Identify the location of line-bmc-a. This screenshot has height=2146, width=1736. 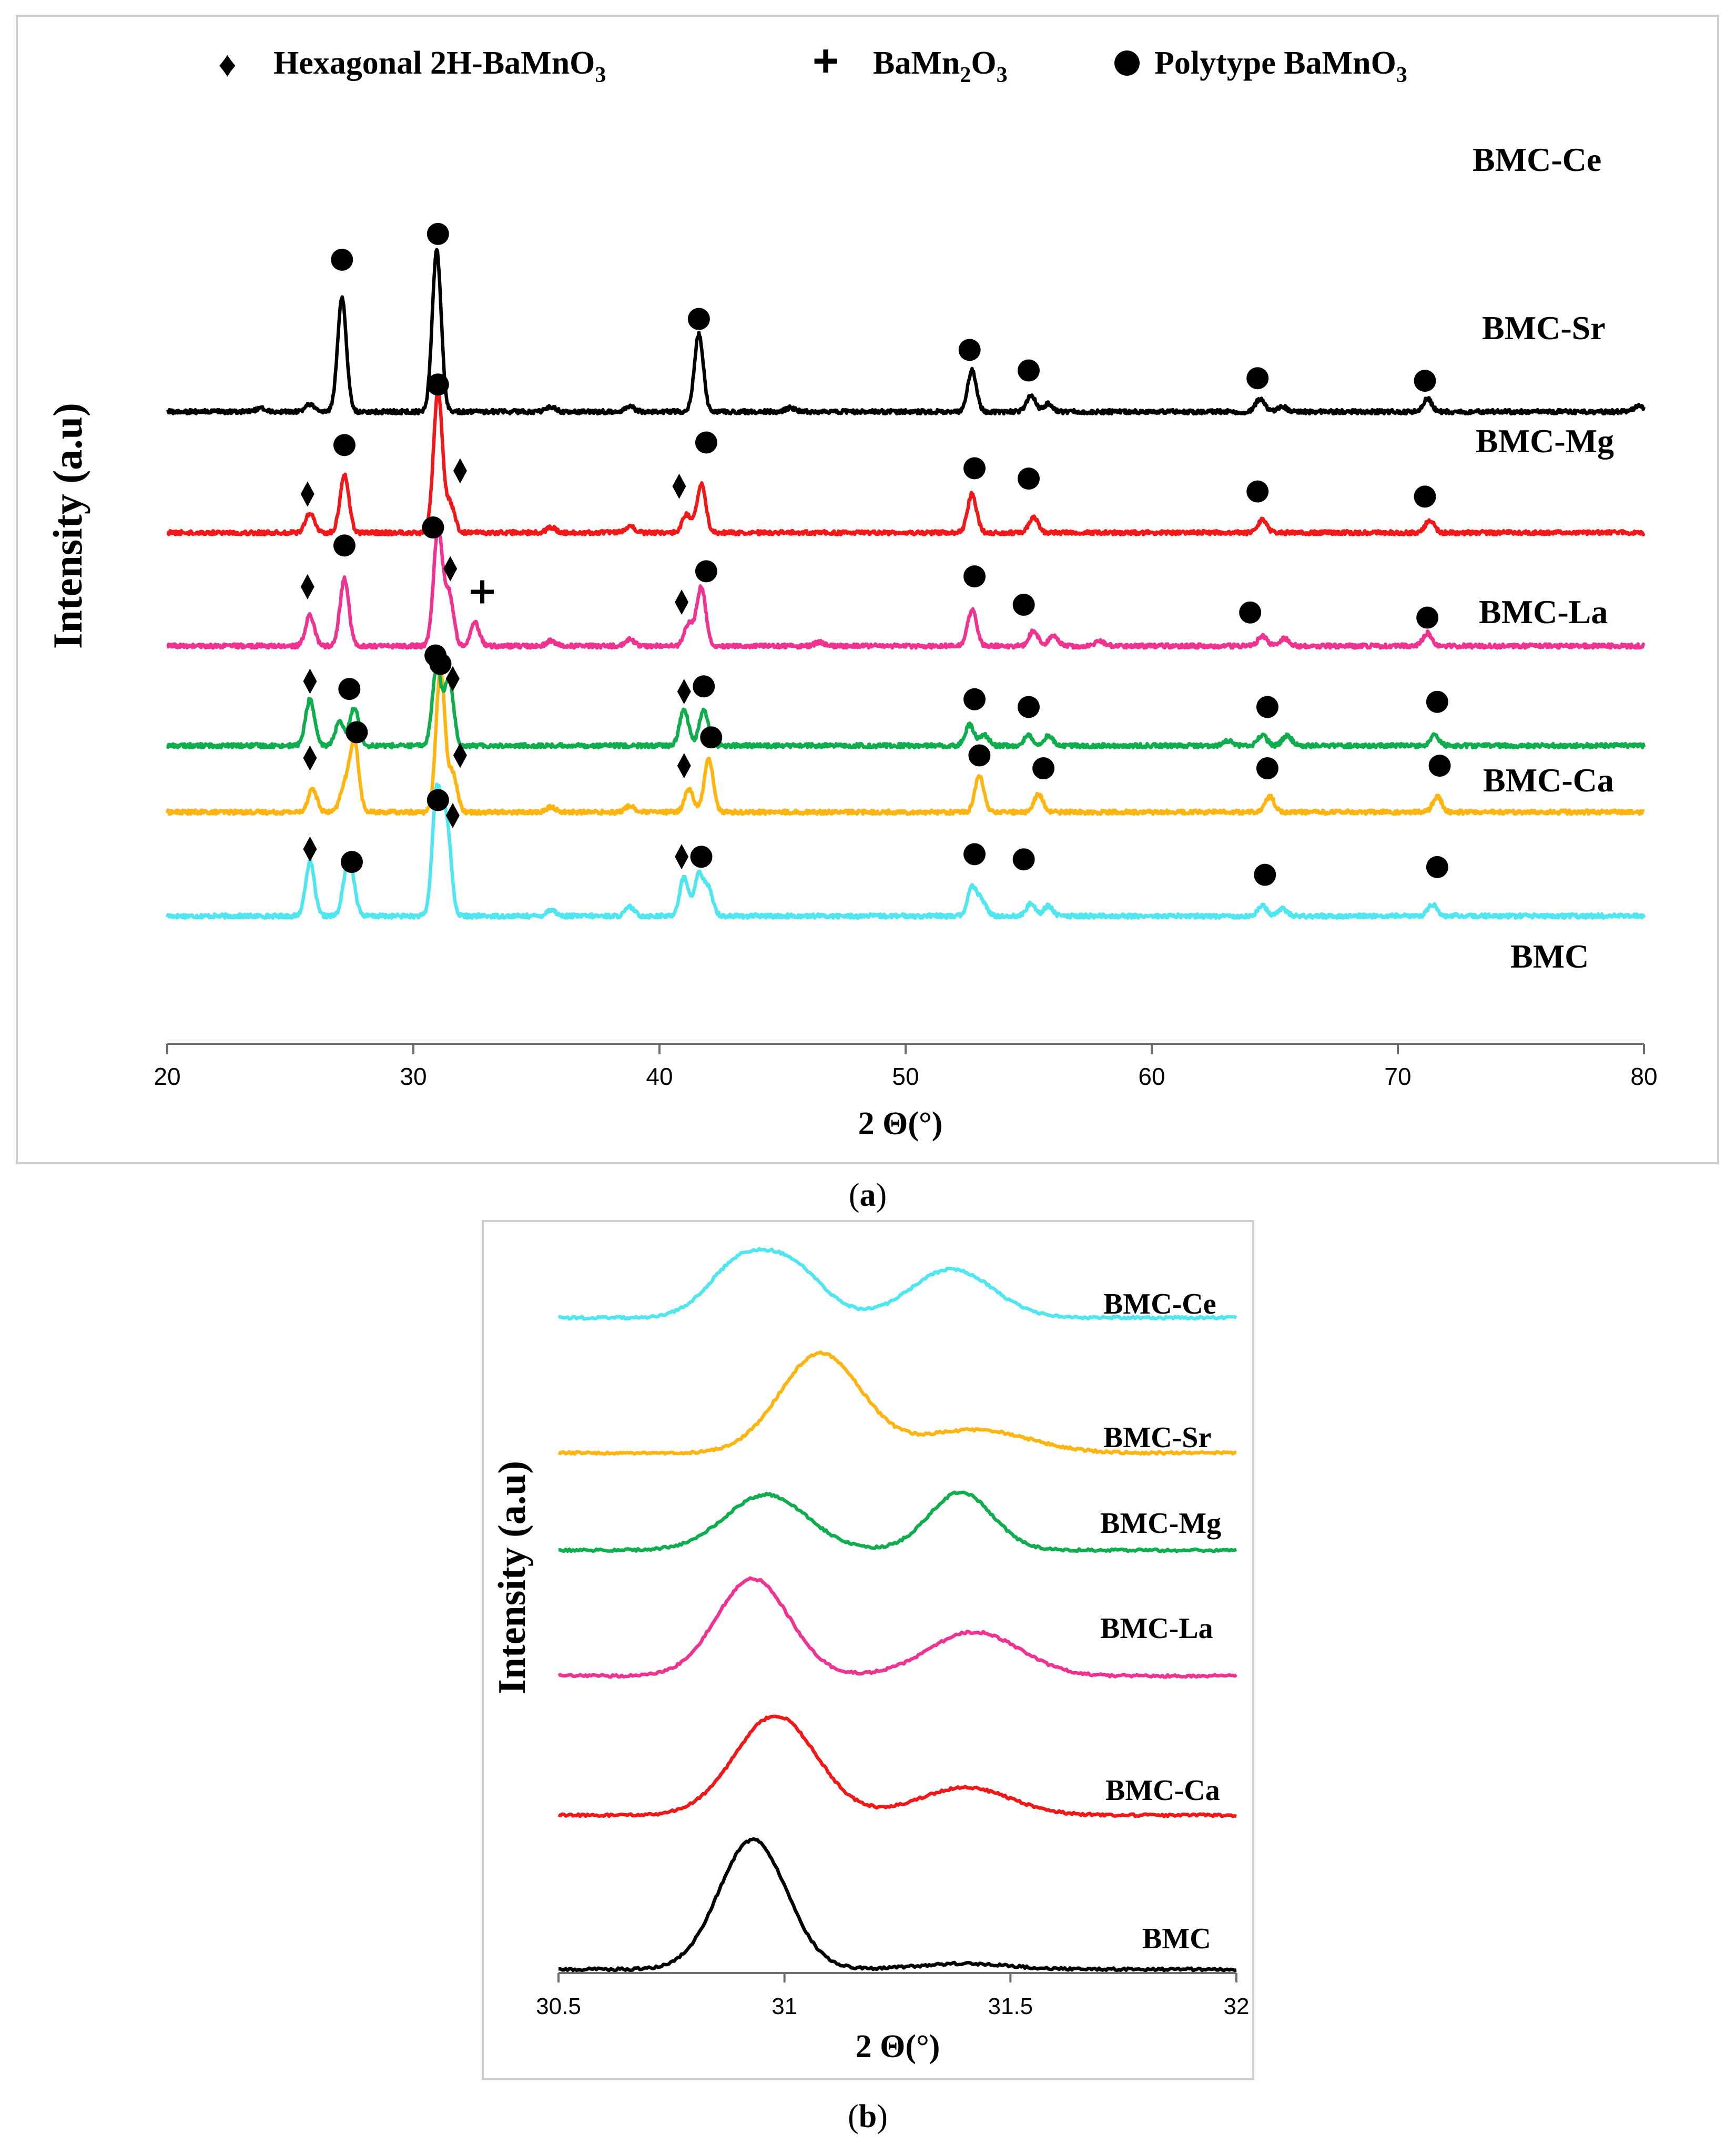
(906, 332).